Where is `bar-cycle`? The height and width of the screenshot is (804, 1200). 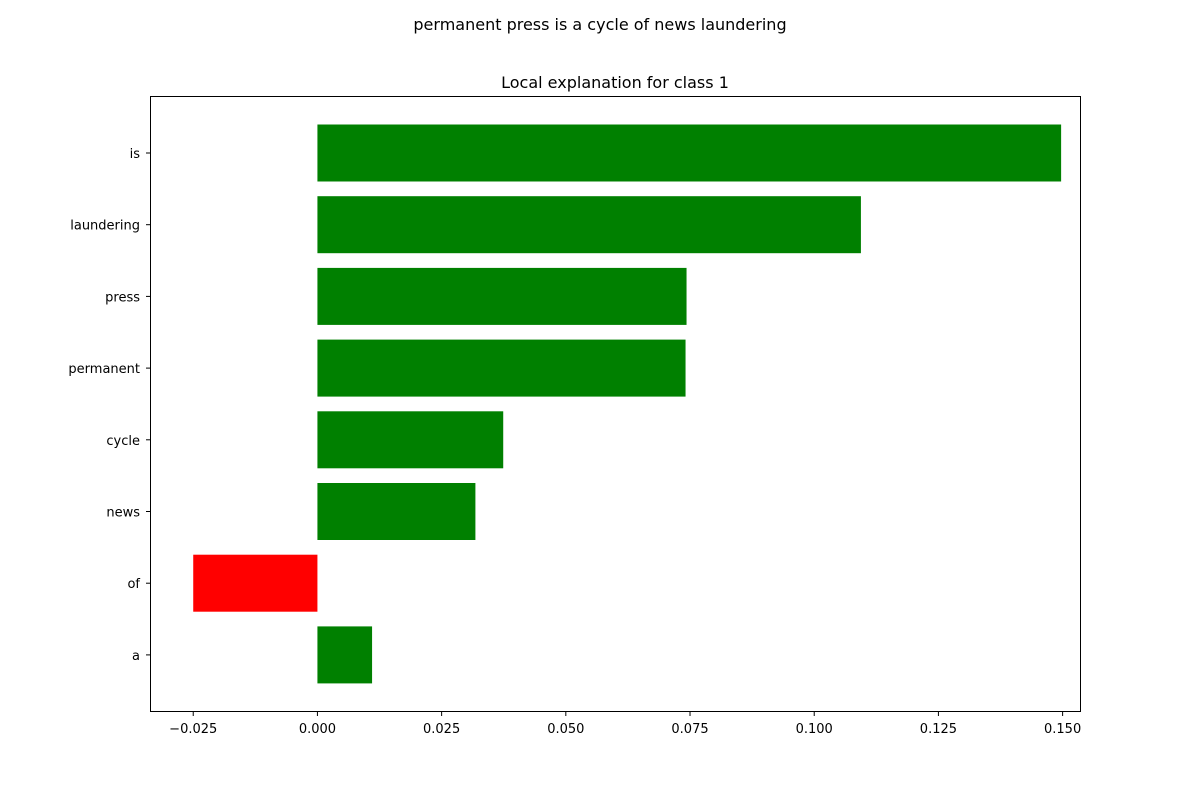
bar-cycle is located at coordinates (410, 440).